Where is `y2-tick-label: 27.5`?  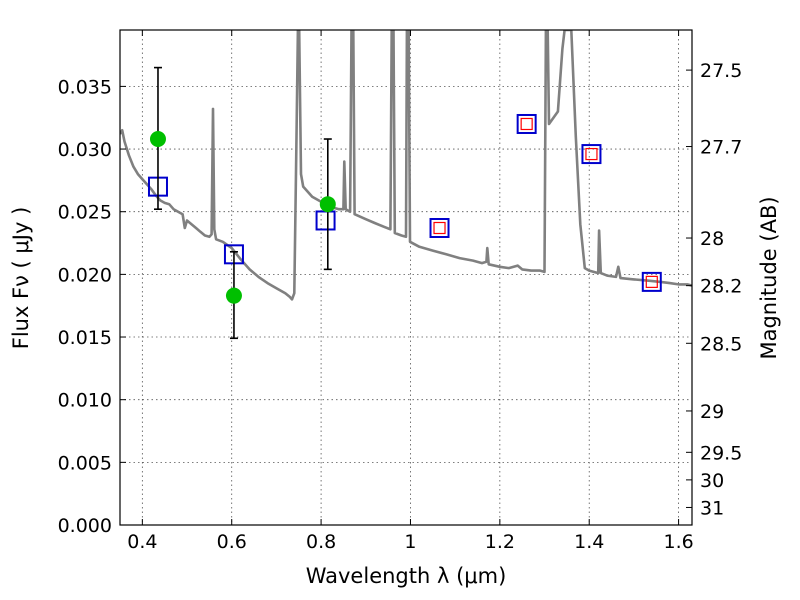
y2-tick-label: 27.5 is located at coordinates (721, 71).